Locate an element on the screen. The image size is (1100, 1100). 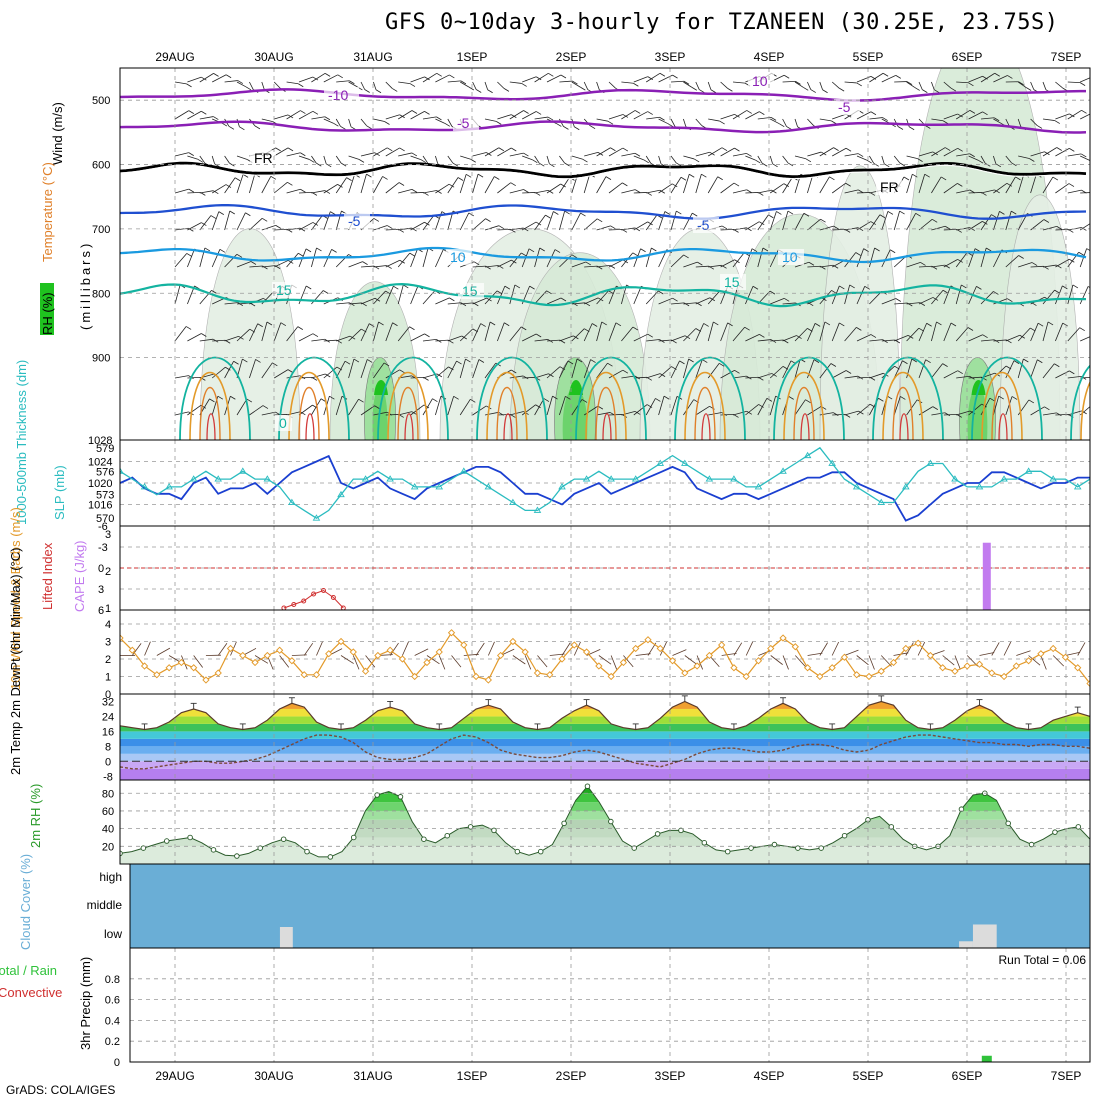
li-marker is located at coordinates (304, 601).